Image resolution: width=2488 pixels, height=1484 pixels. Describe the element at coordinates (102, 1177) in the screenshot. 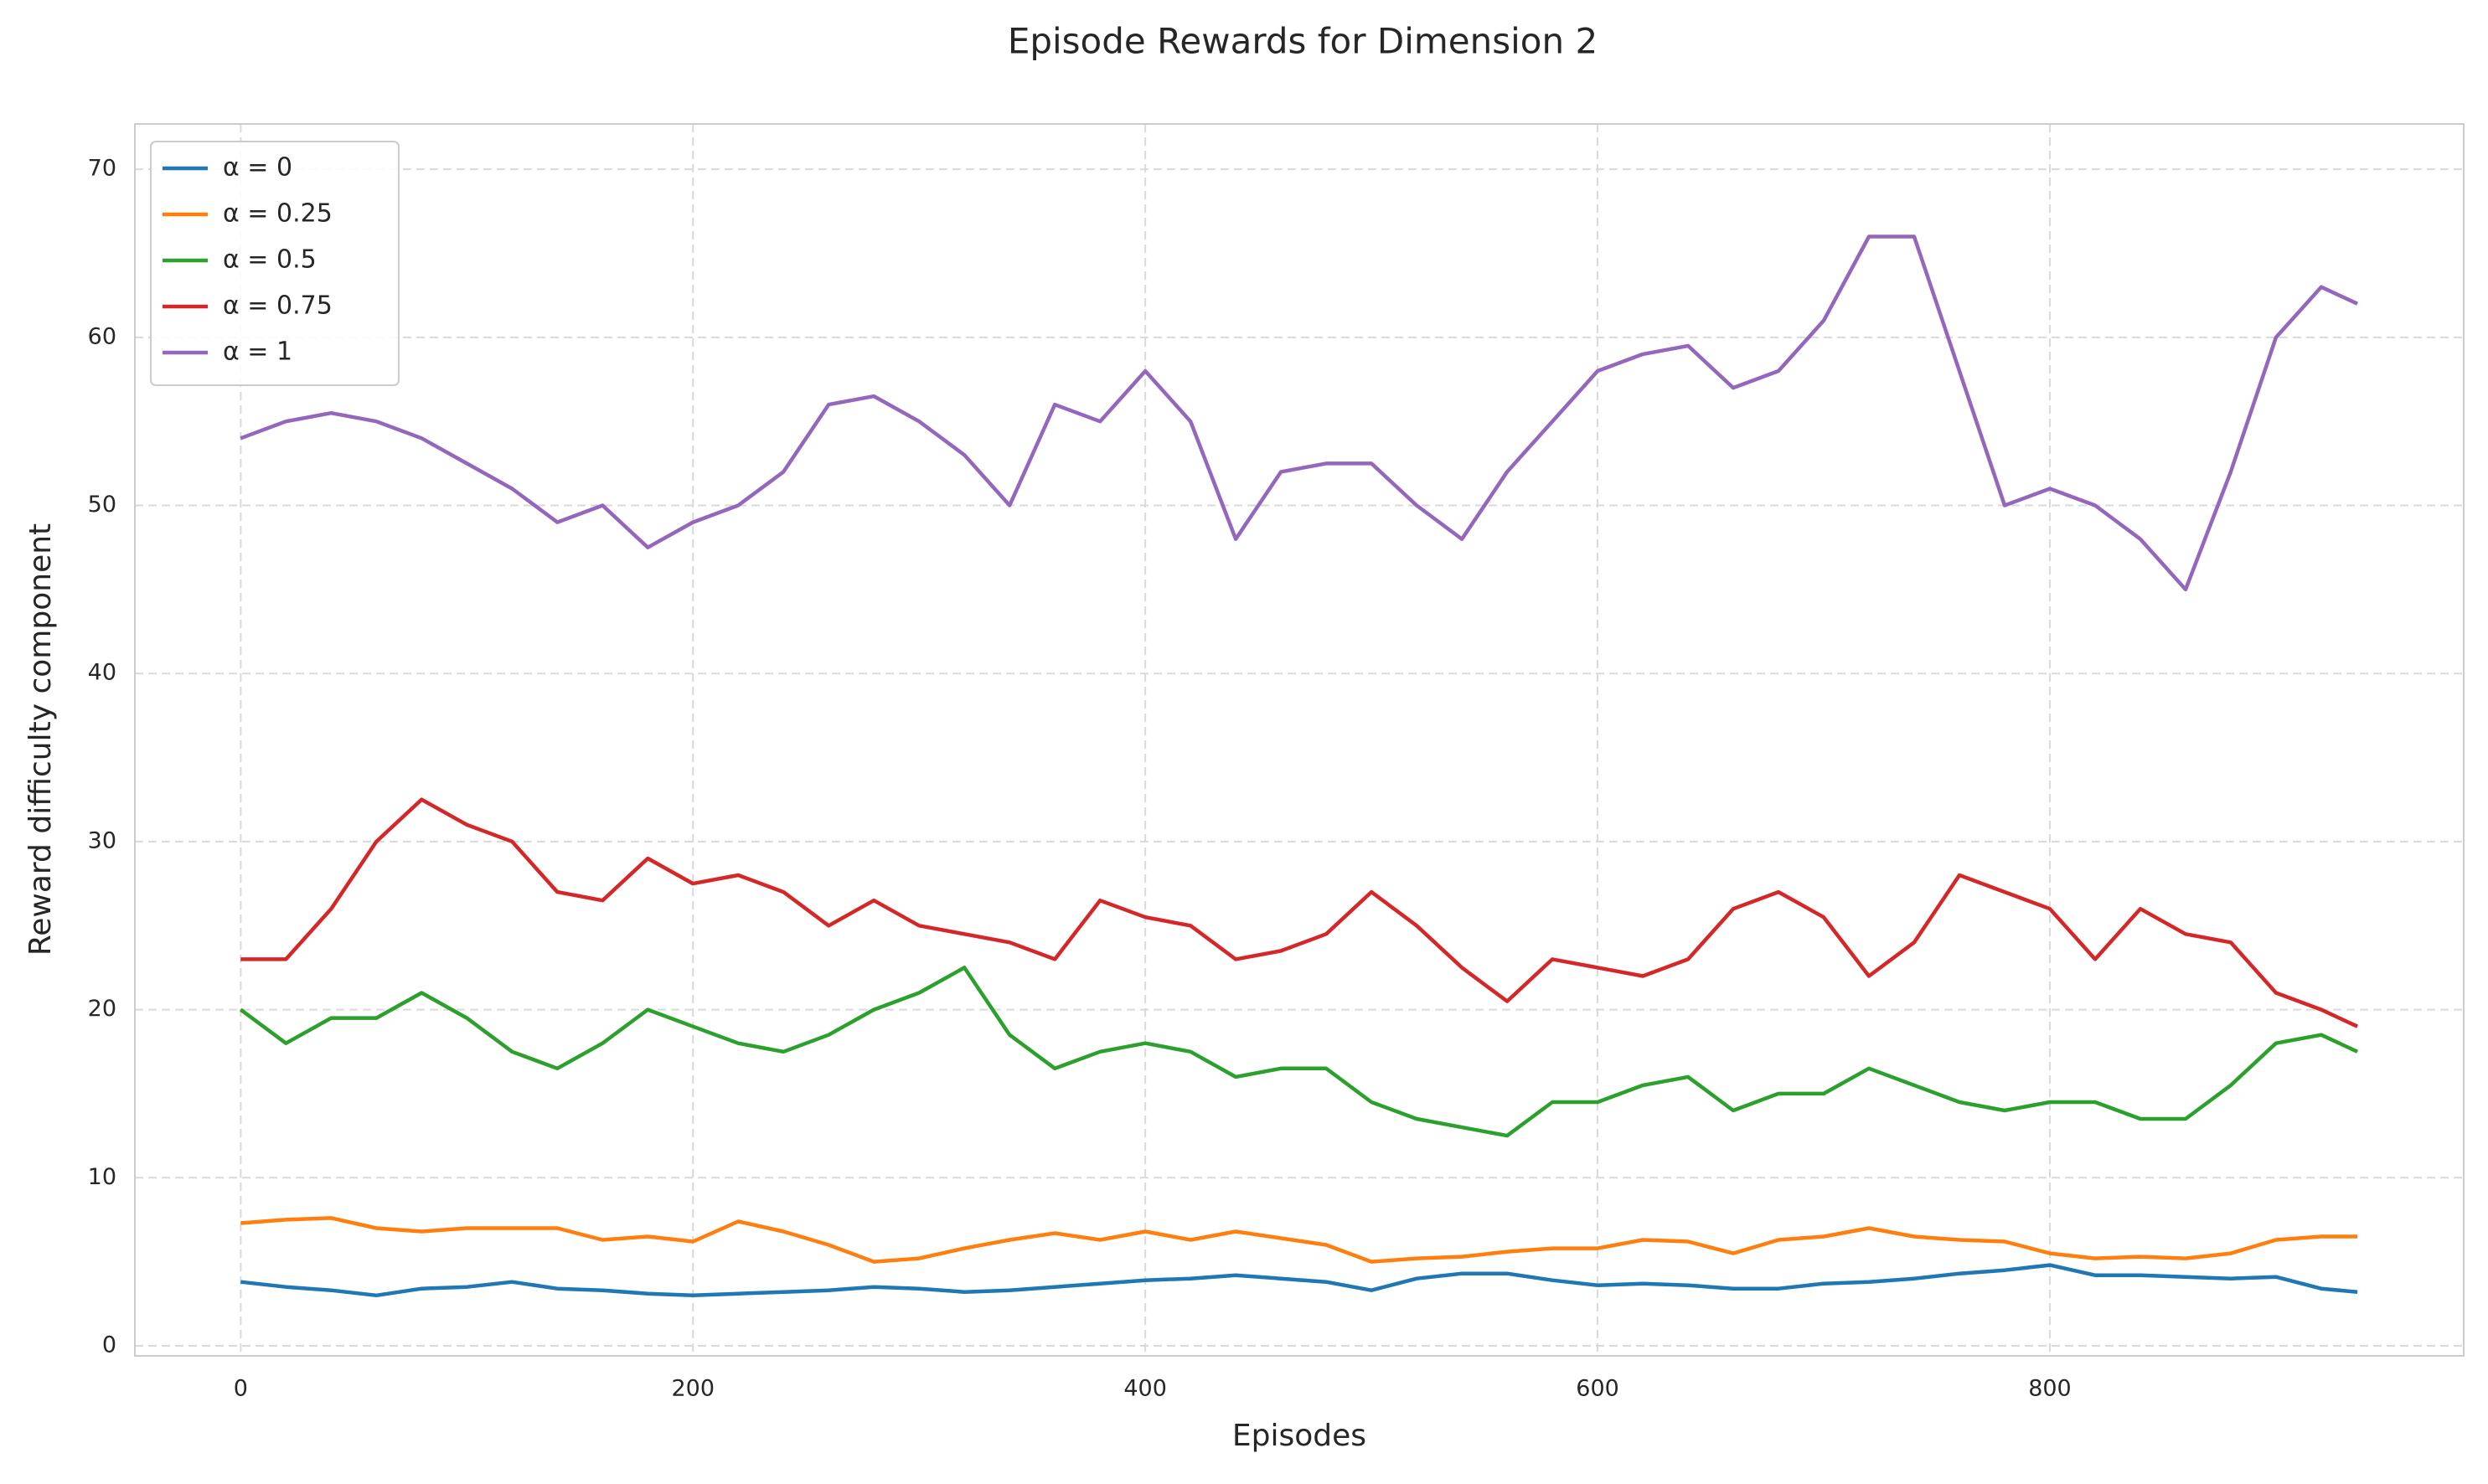

I see `y-tick-label: 10` at that location.